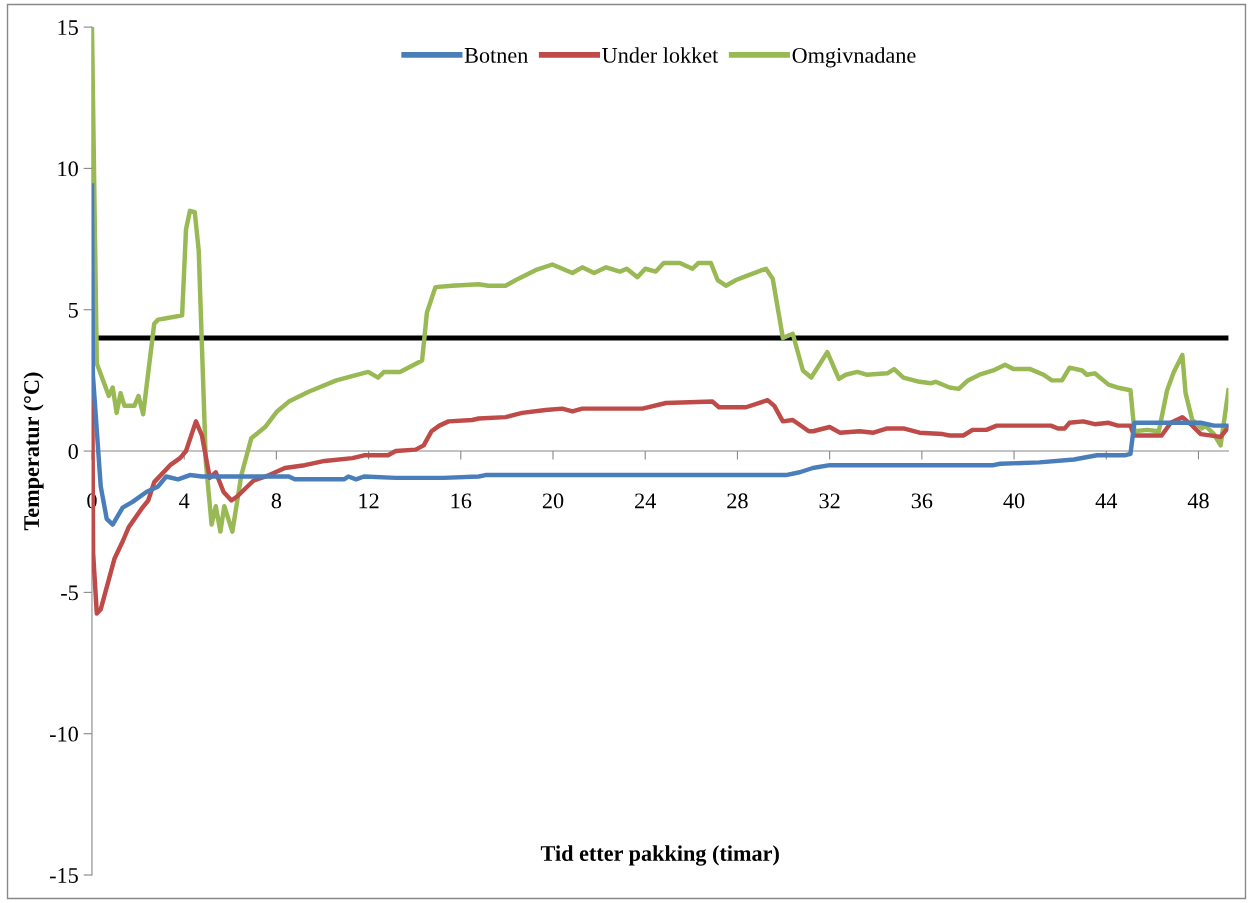 This screenshot has height=903, width=1253. What do you see at coordinates (553, 501) in the screenshot?
I see `x-tick-label: 20` at bounding box center [553, 501].